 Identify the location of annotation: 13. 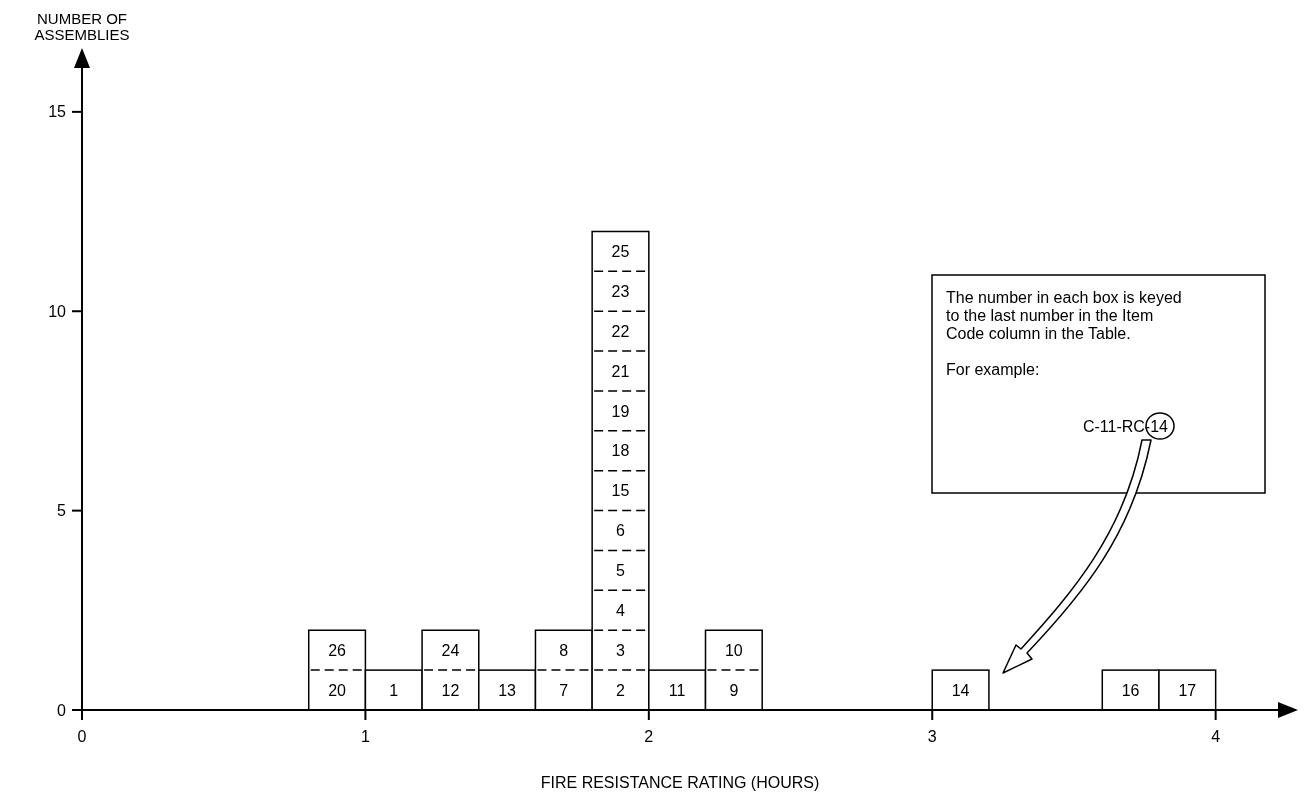
(507, 690).